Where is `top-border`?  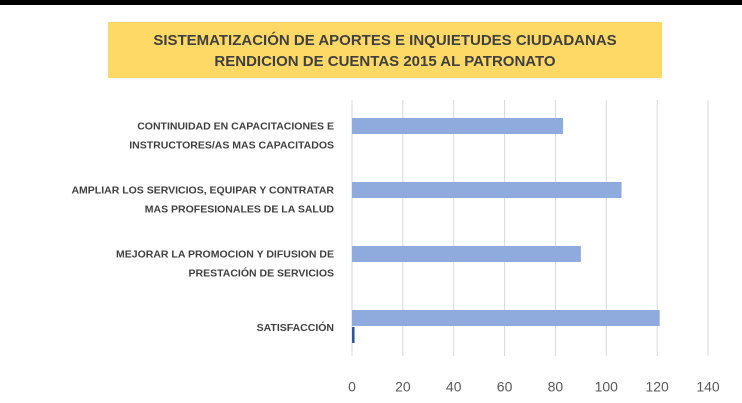
top-border is located at coordinates (371, 2).